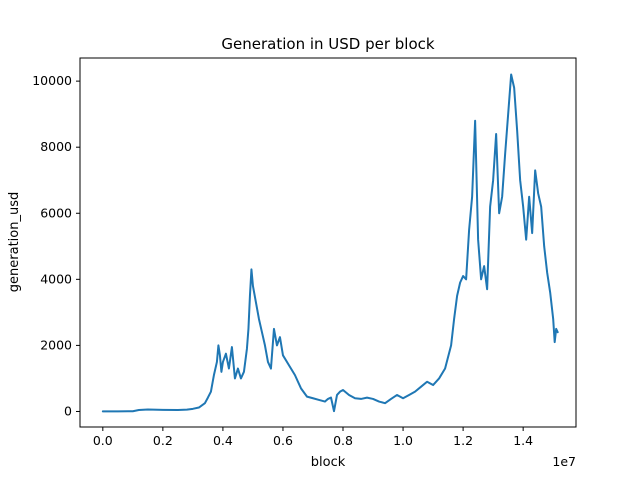 The image size is (640, 480). What do you see at coordinates (523, 440) in the screenshot?
I see `x-tick-label: 1.4` at bounding box center [523, 440].